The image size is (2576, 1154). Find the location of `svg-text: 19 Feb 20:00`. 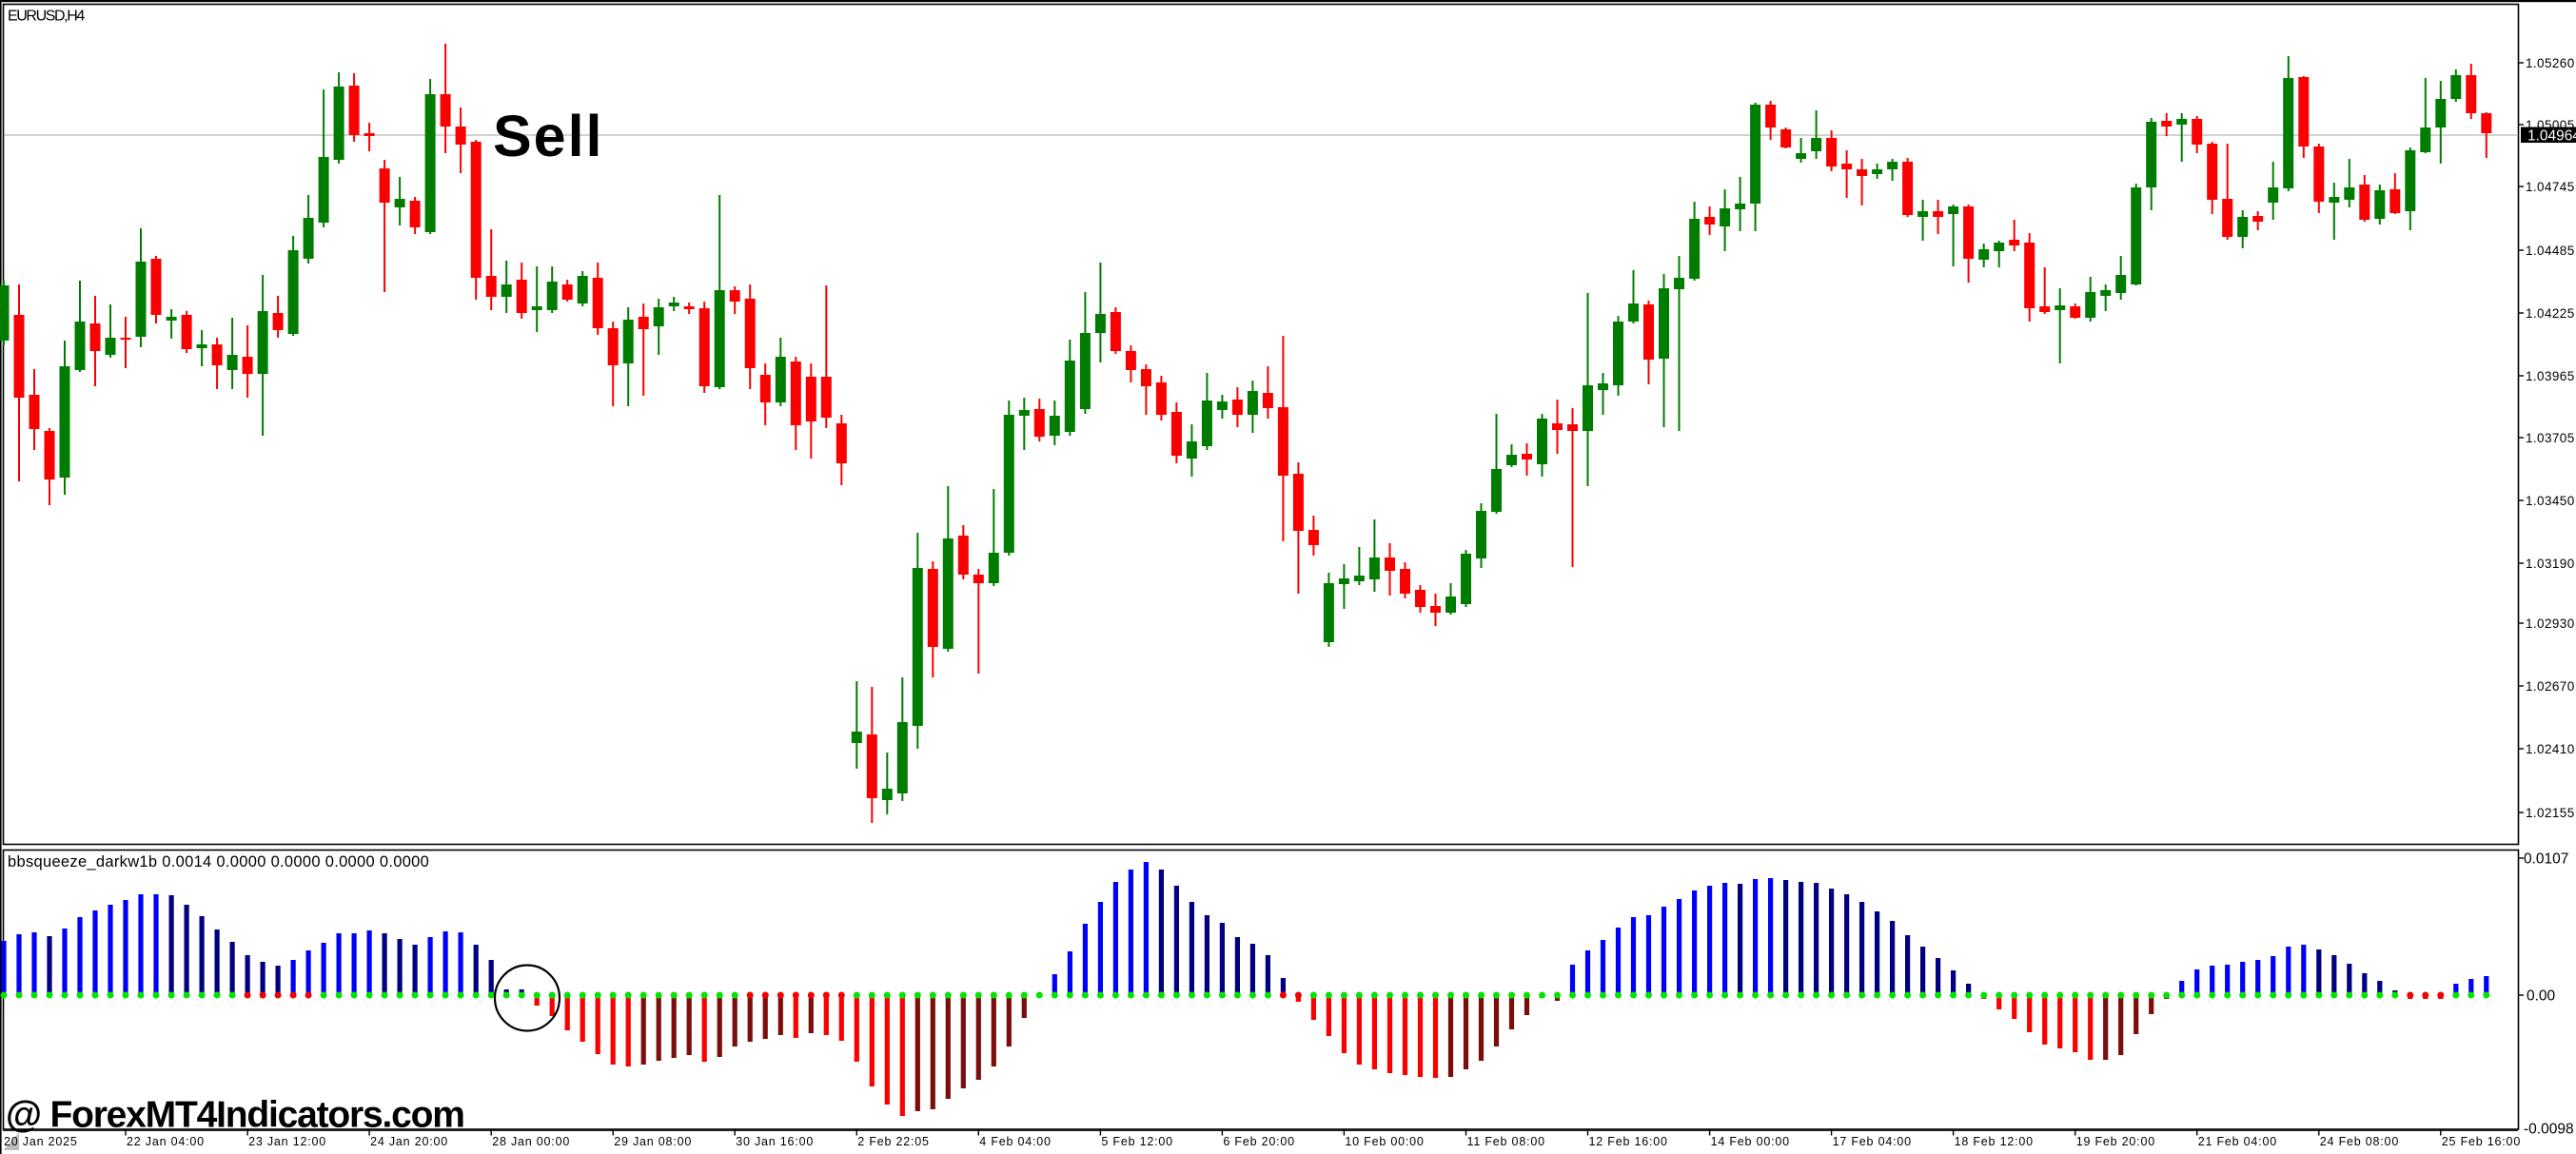

svg-text: 19 Feb 20:00 is located at coordinates (2115, 1141).